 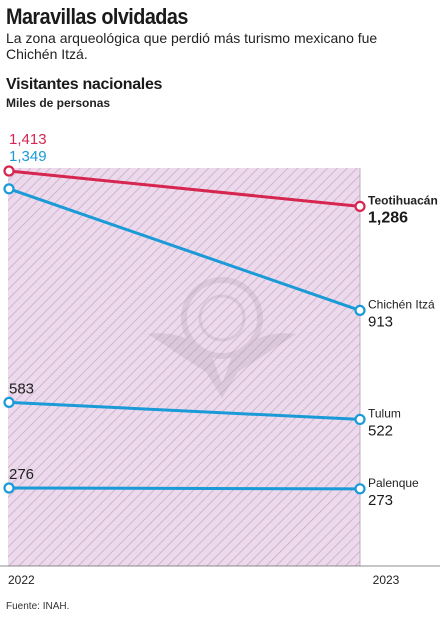 What do you see at coordinates (184, 188) in the screenshot?
I see `series-line-teotihuacan` at bounding box center [184, 188].